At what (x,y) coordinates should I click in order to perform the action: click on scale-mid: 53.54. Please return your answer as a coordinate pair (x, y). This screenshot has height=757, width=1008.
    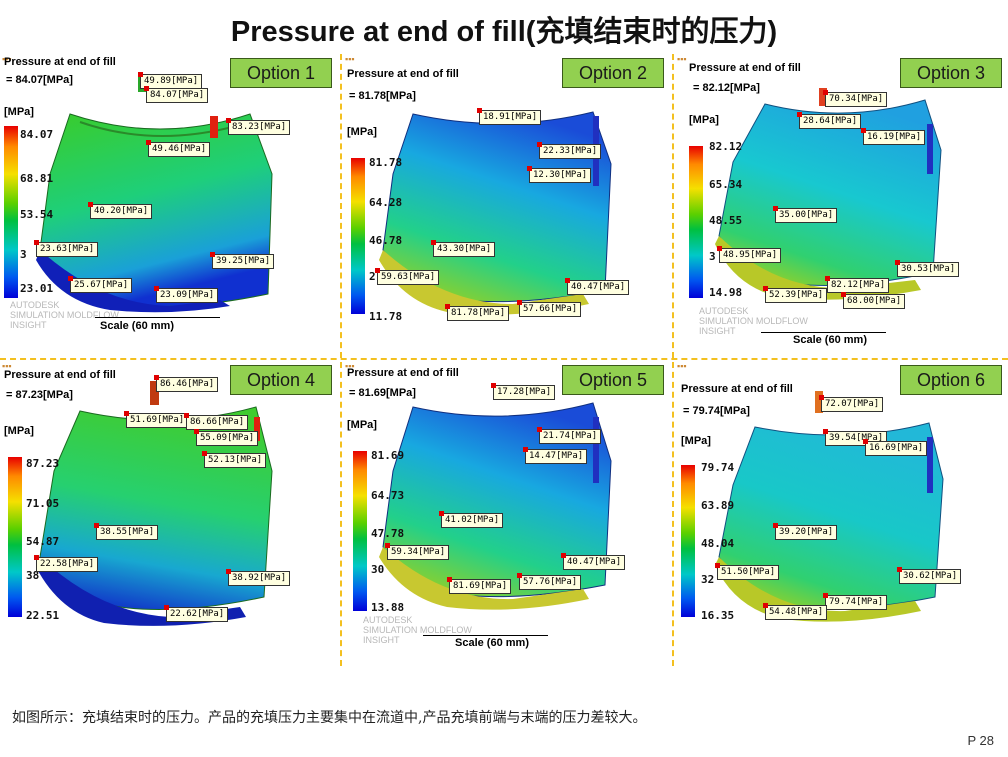
    Looking at the image, I should click on (37, 214).